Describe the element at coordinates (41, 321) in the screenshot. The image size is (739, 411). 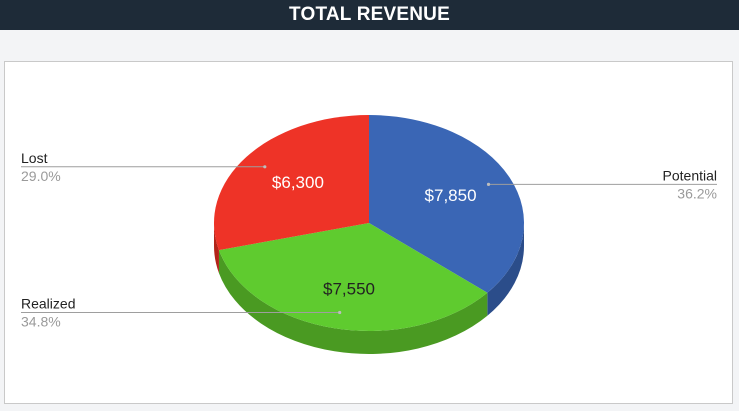
I see `legend-percent-realized: 34.8%` at that location.